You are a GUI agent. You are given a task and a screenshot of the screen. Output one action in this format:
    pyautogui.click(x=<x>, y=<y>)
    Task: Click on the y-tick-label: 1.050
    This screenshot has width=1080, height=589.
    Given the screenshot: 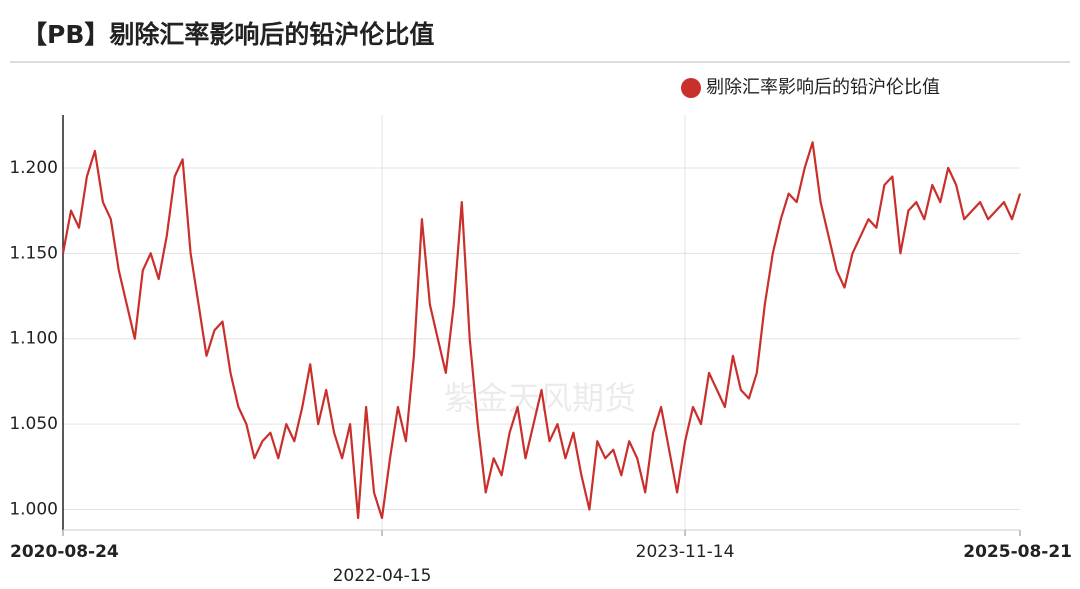 What is the action you would take?
    pyautogui.click(x=33, y=424)
    